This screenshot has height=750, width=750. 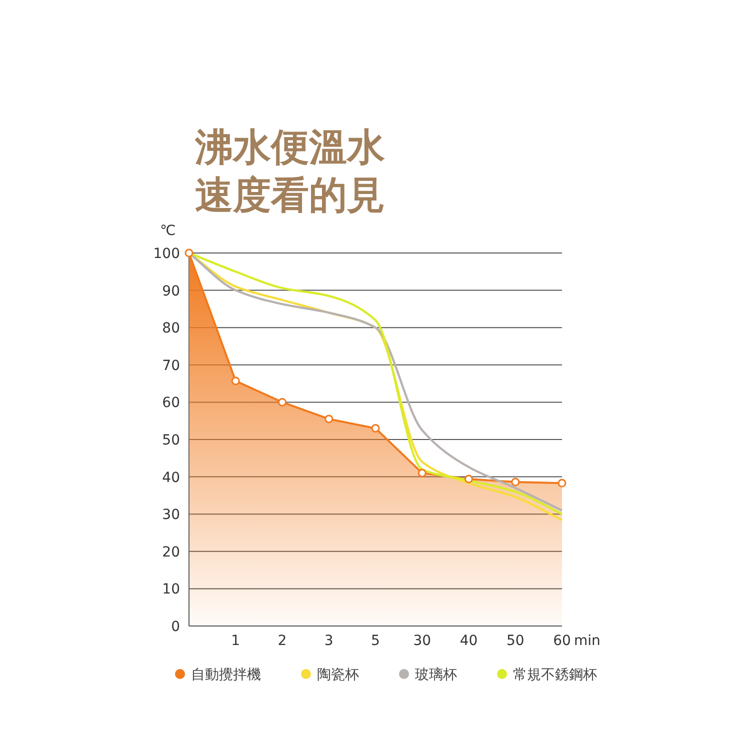 What do you see at coordinates (166, 254) in the screenshot?
I see `y-tick-label: 100` at bounding box center [166, 254].